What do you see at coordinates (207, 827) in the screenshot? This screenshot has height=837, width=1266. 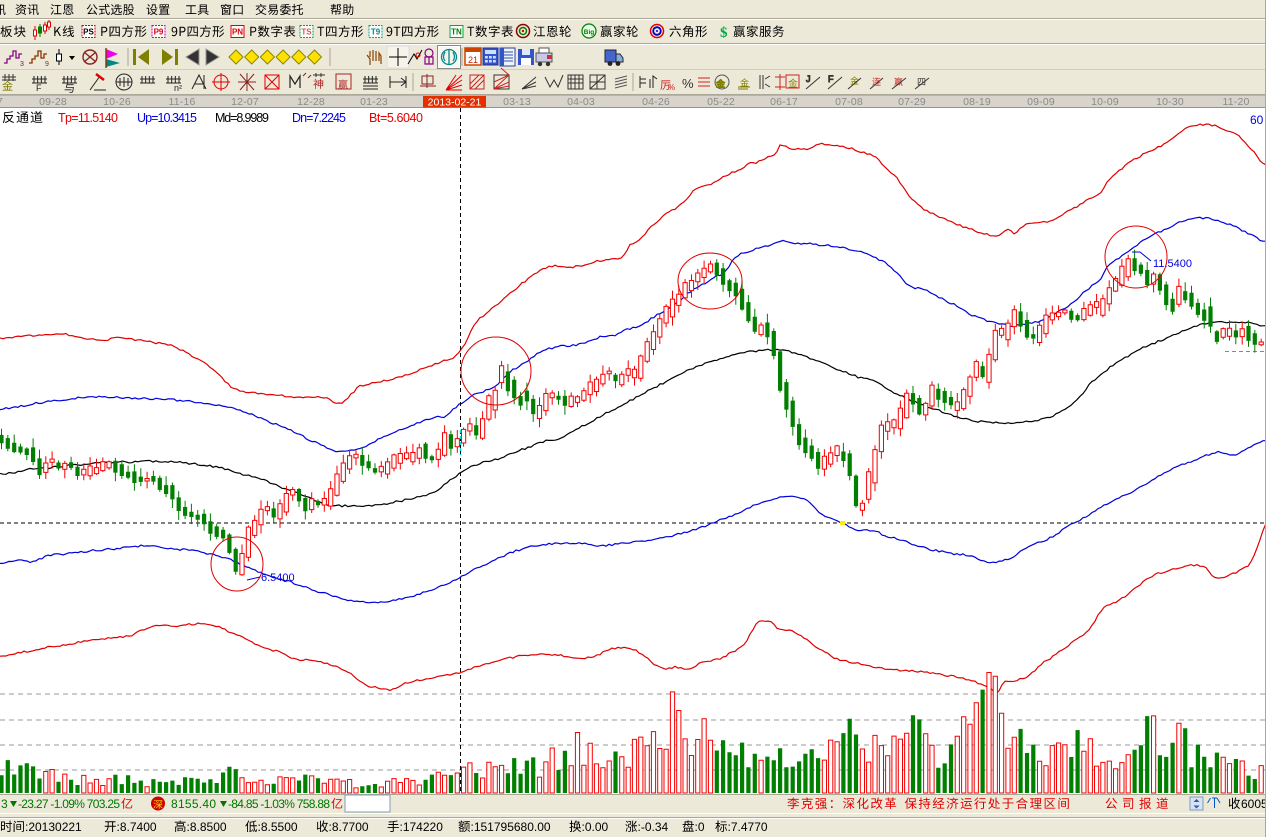 I see `svg-text: :8.8500` at bounding box center [207, 827].